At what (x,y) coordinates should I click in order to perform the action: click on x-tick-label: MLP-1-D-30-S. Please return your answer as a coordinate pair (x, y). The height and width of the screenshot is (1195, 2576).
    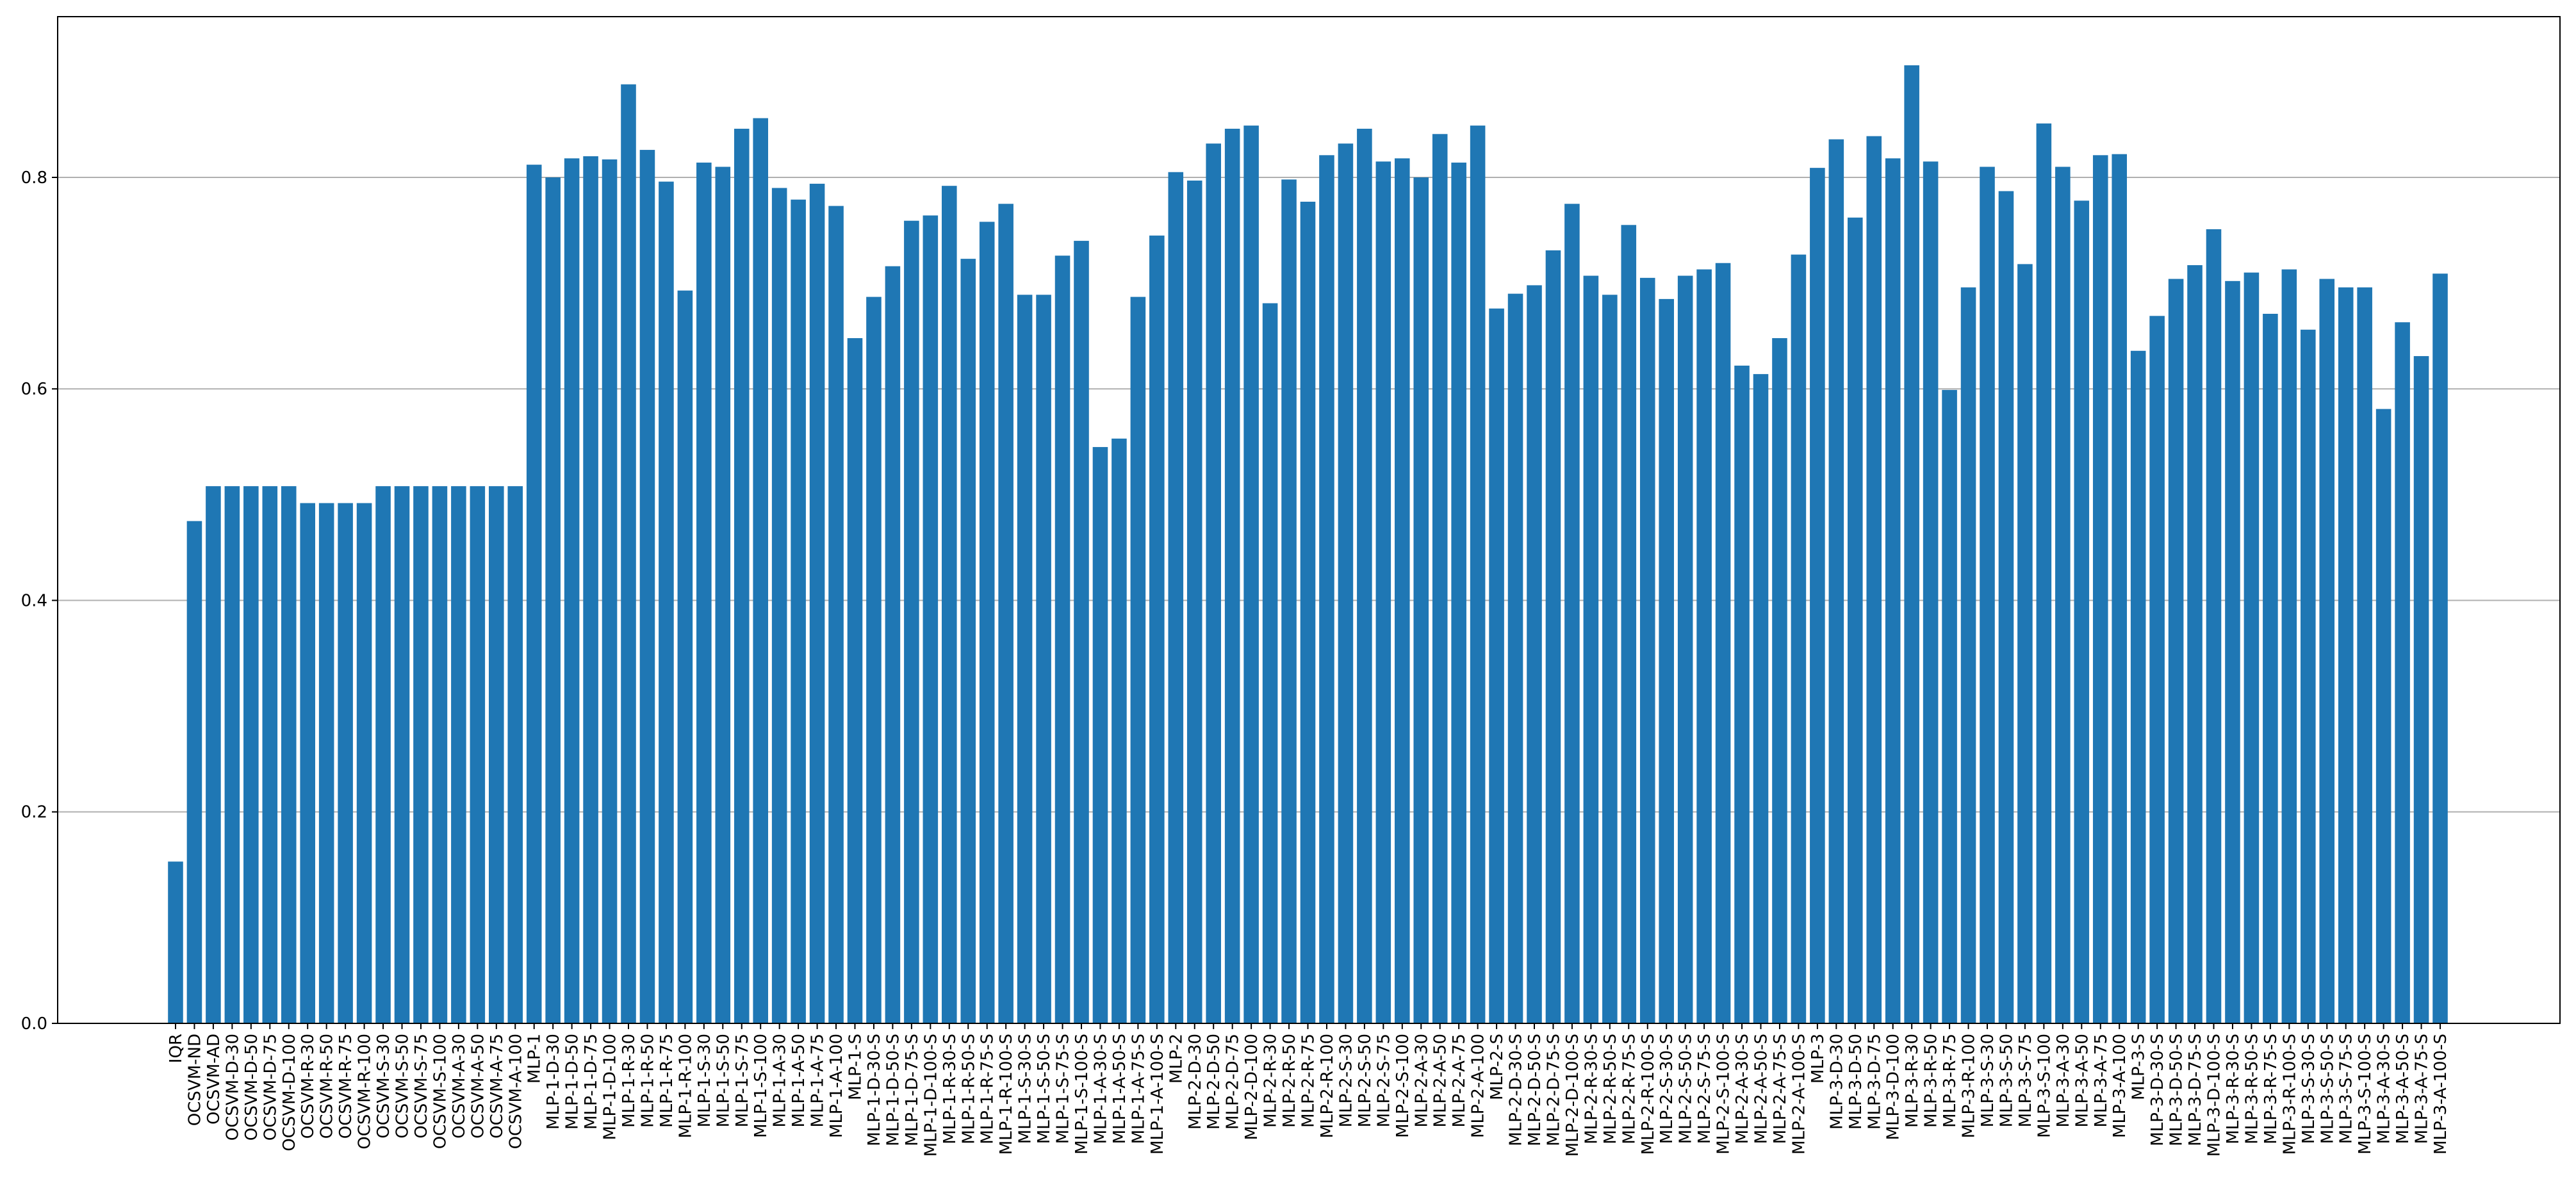
    Looking at the image, I should click on (875, 1090).